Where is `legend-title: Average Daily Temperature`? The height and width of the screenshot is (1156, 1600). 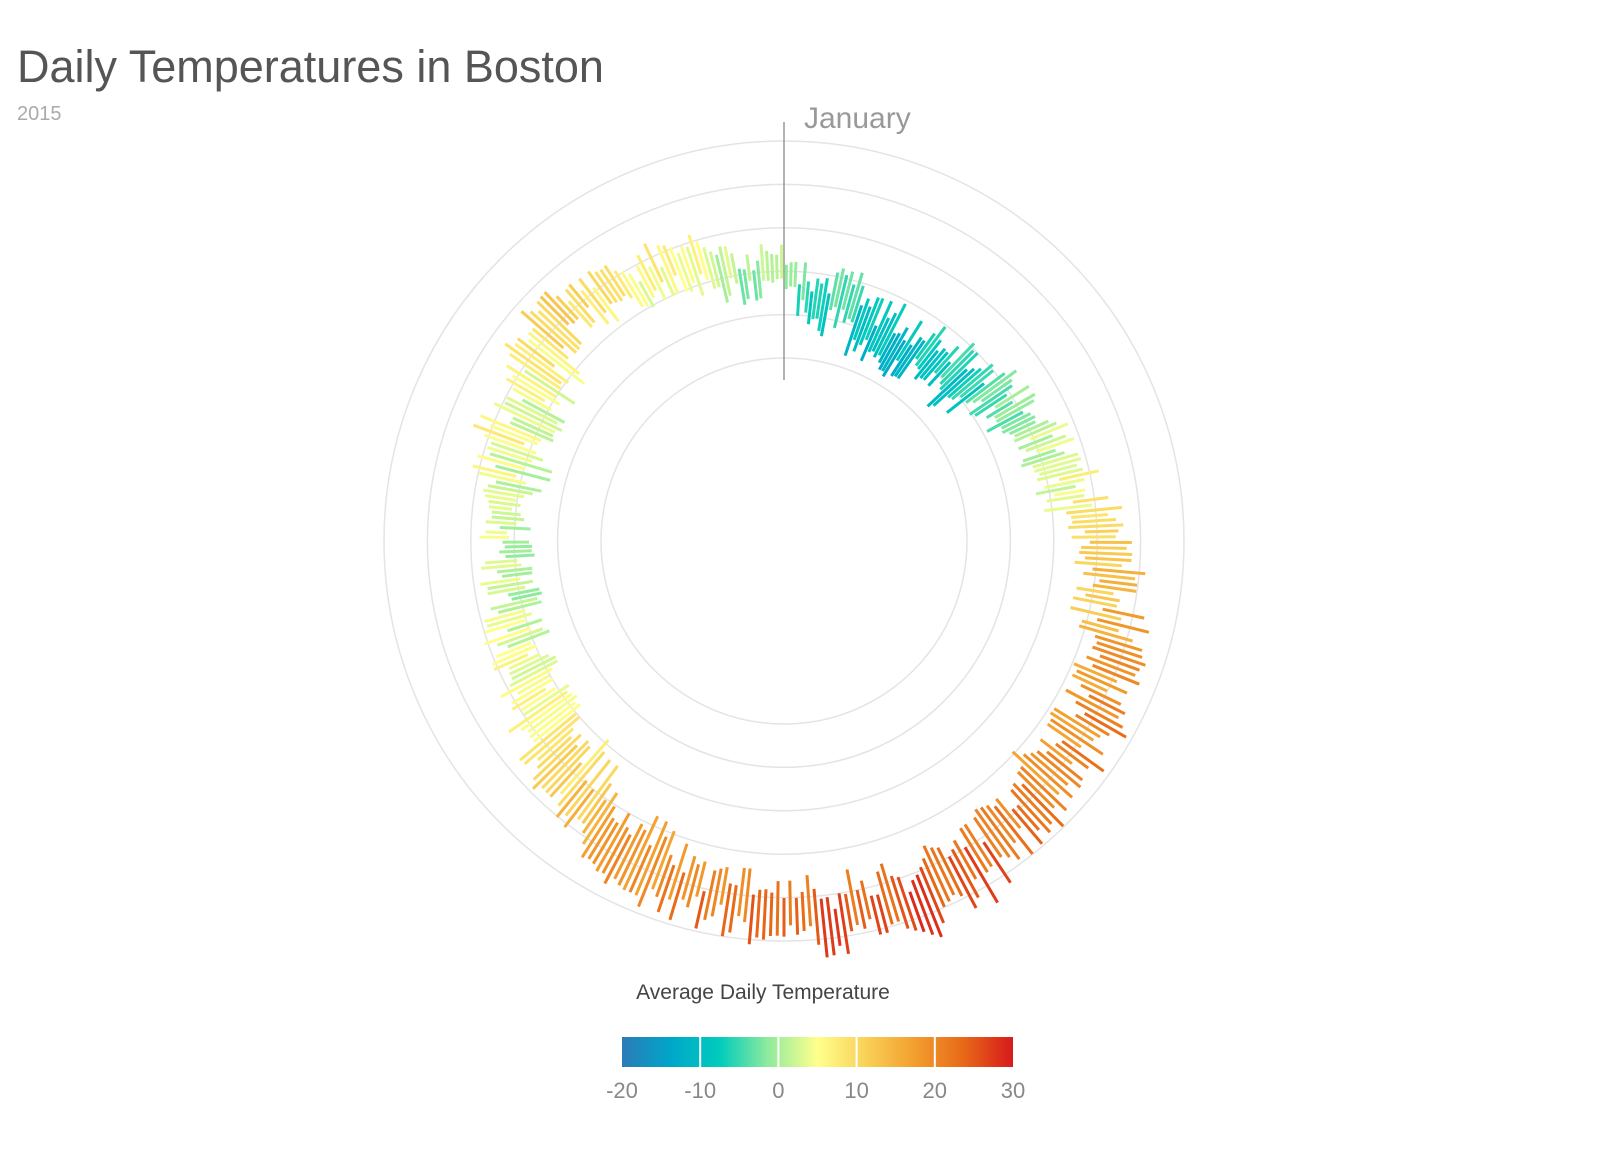 legend-title: Average Daily Temperature is located at coordinates (763, 992).